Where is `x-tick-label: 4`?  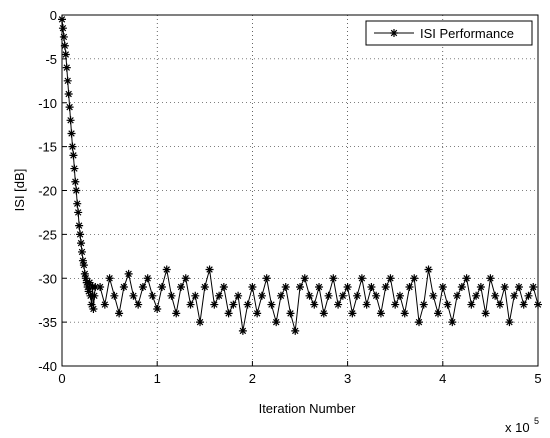
x-tick-label: 4 is located at coordinates (442, 378).